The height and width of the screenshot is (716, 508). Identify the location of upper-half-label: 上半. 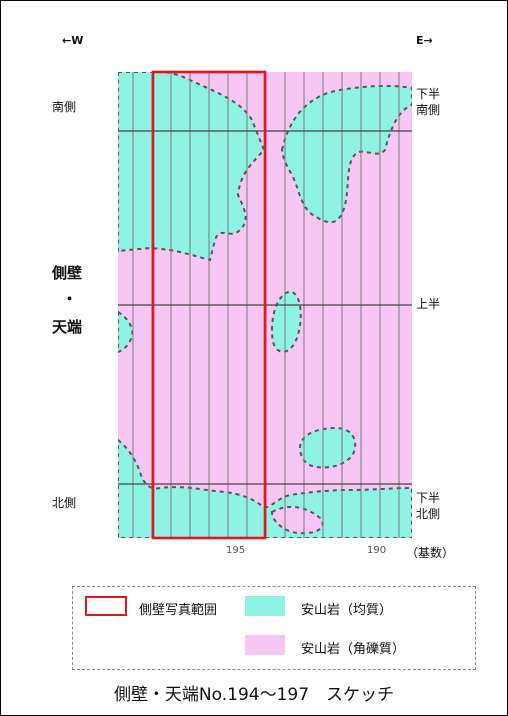
(428, 304).